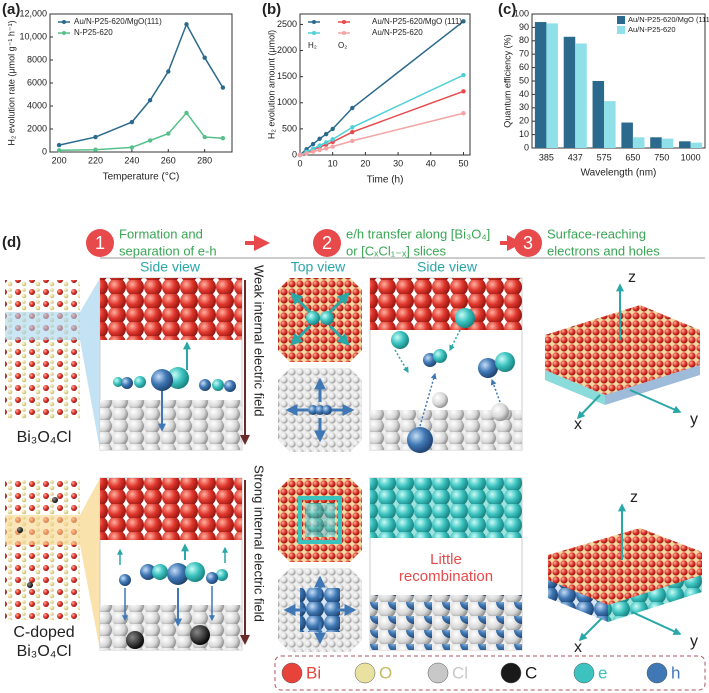  Describe the element at coordinates (287, 102) in the screenshot. I see `y-tick-label: 1000` at that location.